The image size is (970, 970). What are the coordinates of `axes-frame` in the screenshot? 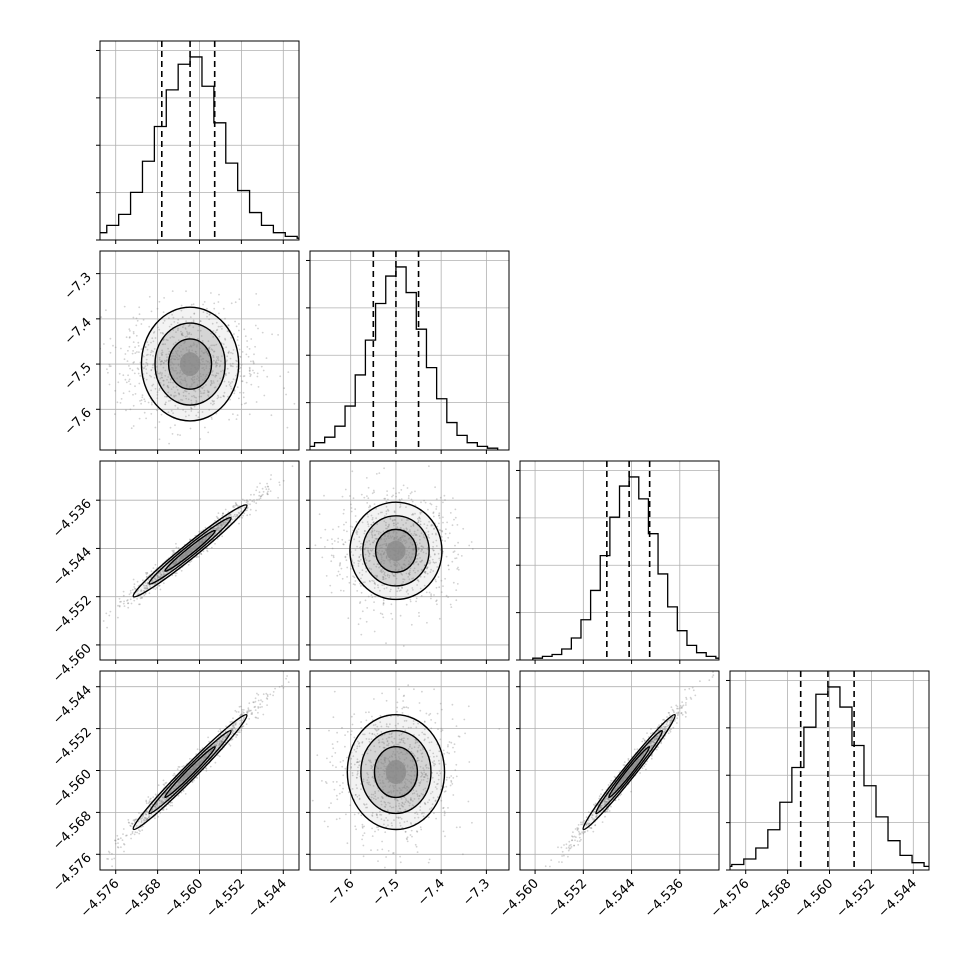 It's located at (409, 560).